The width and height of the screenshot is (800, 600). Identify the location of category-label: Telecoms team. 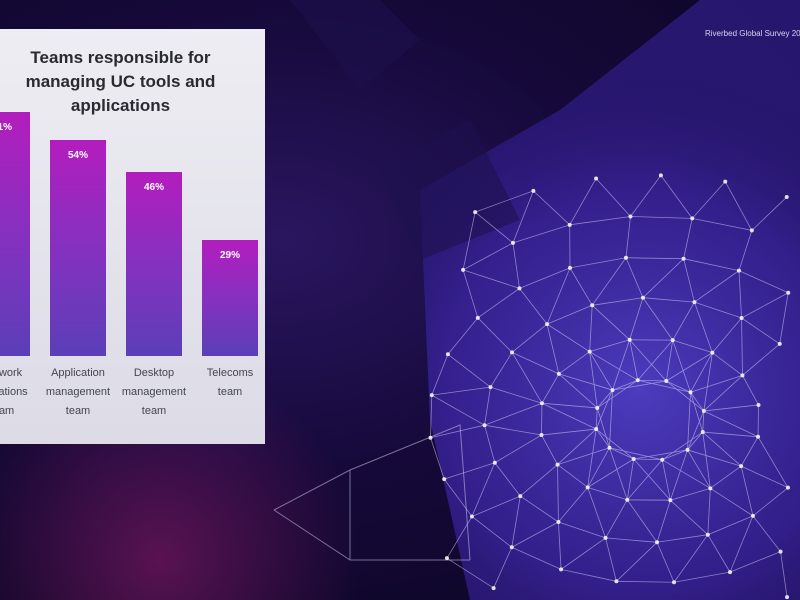
(230, 382).